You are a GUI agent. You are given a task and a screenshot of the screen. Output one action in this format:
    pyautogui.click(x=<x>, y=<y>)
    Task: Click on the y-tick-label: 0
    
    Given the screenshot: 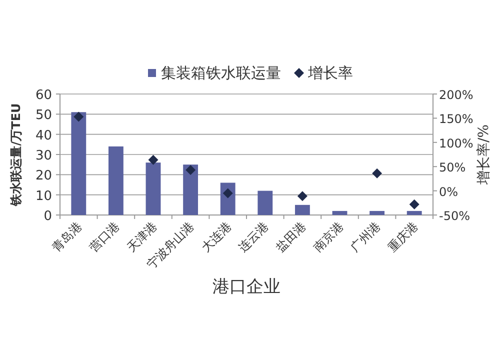 What is the action you would take?
    pyautogui.click(x=48, y=216)
    